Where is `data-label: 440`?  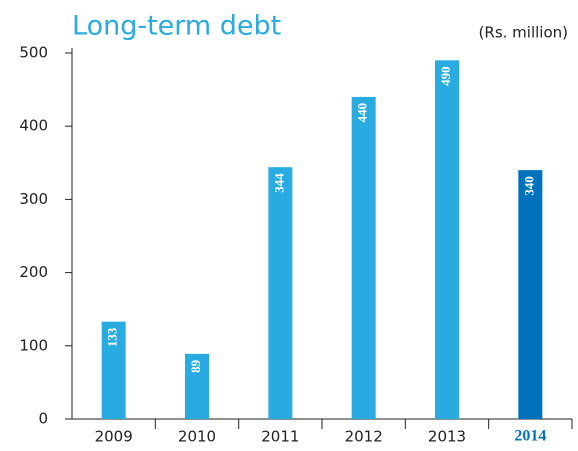 data-label: 440 is located at coordinates (362, 113).